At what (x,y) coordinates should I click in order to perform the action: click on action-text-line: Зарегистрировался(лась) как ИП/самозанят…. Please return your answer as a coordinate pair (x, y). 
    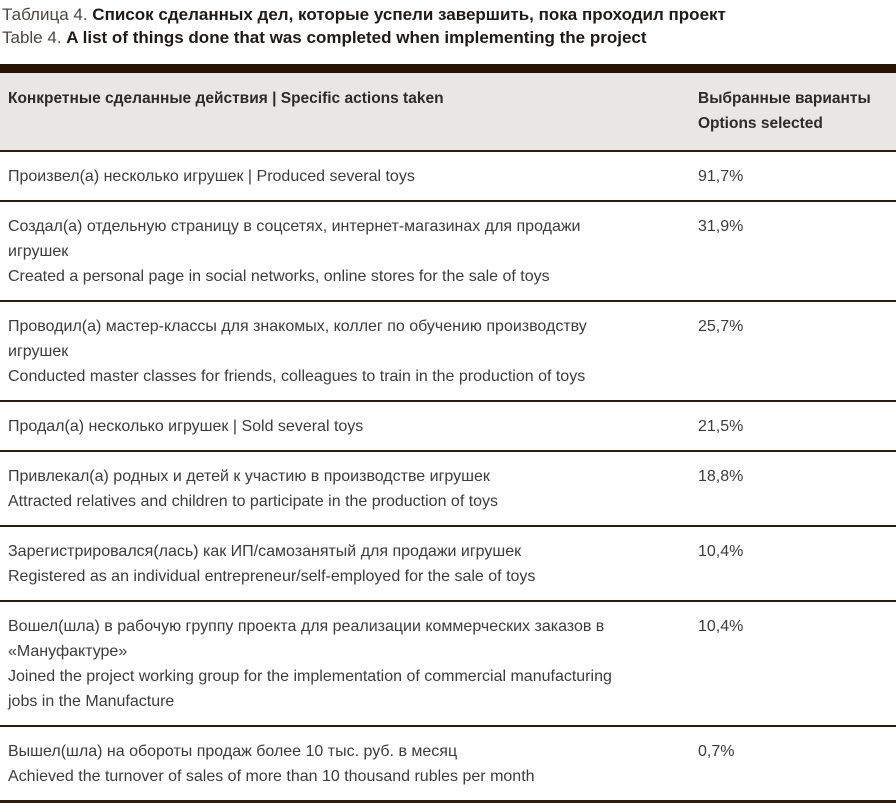
    Looking at the image, I should click on (265, 551).